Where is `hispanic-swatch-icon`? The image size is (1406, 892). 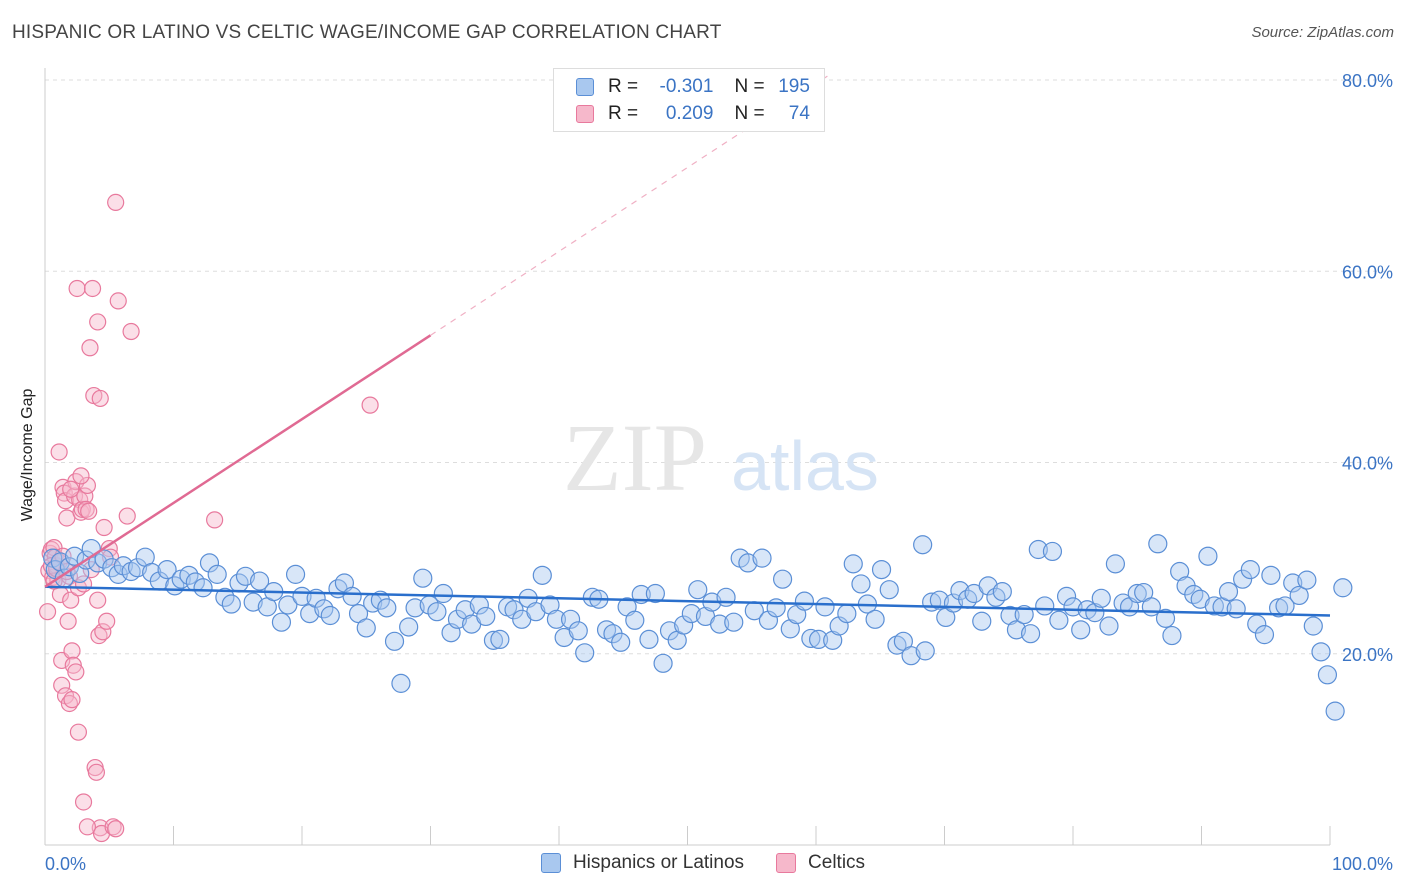 hispanic-swatch-icon is located at coordinates (585, 87).